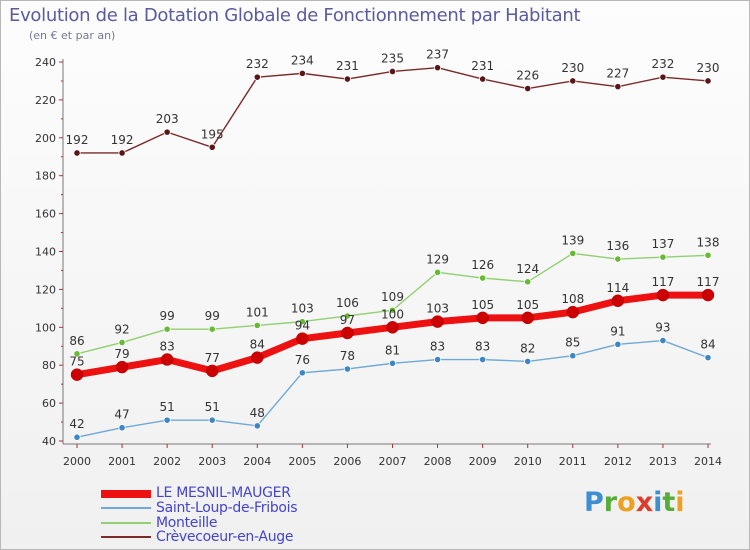 The image size is (750, 550). I want to click on data-label-monteille: 129, so click(437, 259).